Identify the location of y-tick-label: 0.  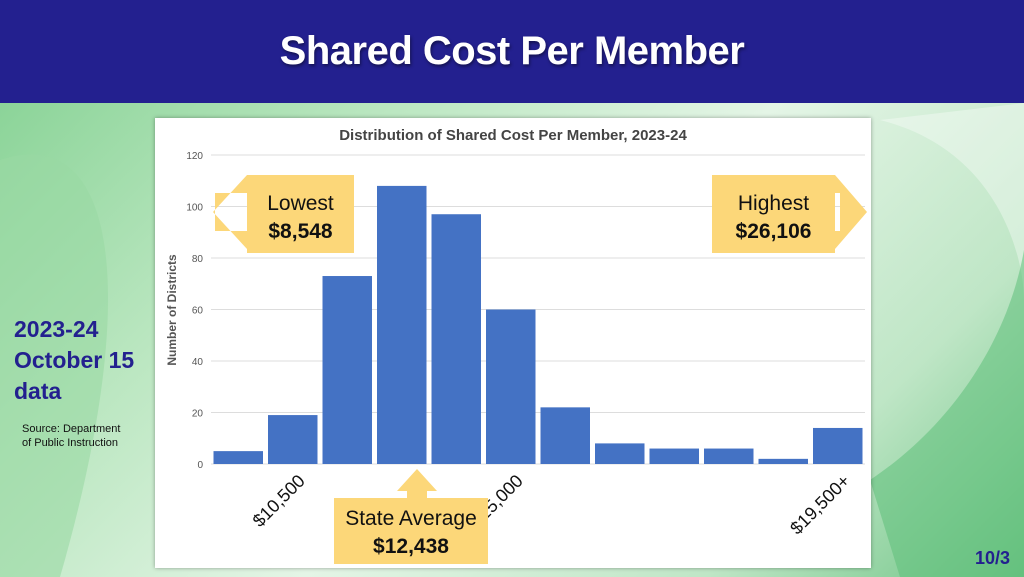
(200, 465).